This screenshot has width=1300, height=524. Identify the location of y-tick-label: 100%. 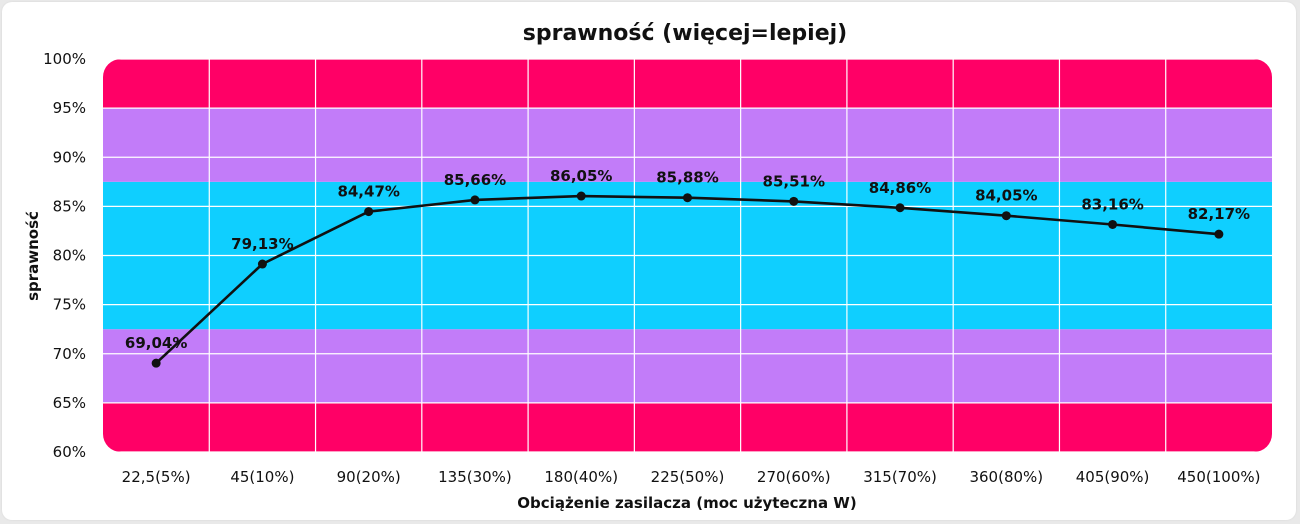
(64, 59).